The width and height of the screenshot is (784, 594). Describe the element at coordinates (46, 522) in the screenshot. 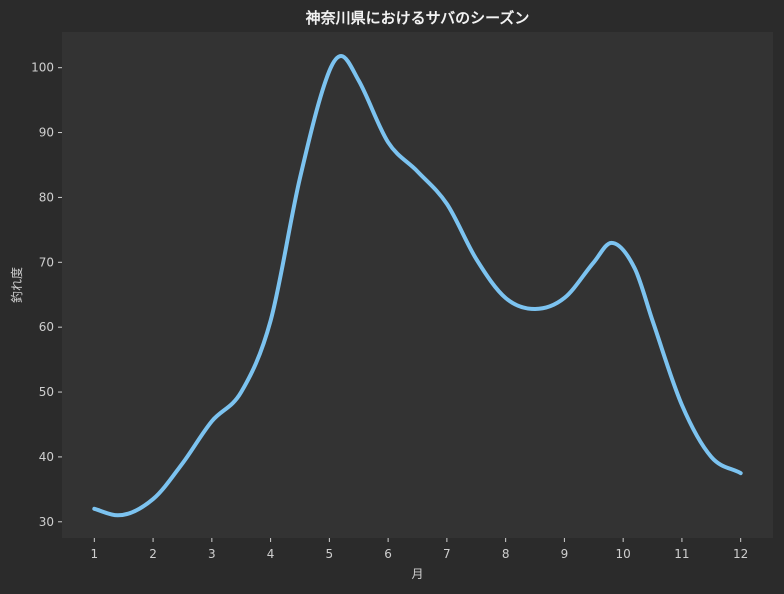

I see `y-tick-label: 30` at that location.